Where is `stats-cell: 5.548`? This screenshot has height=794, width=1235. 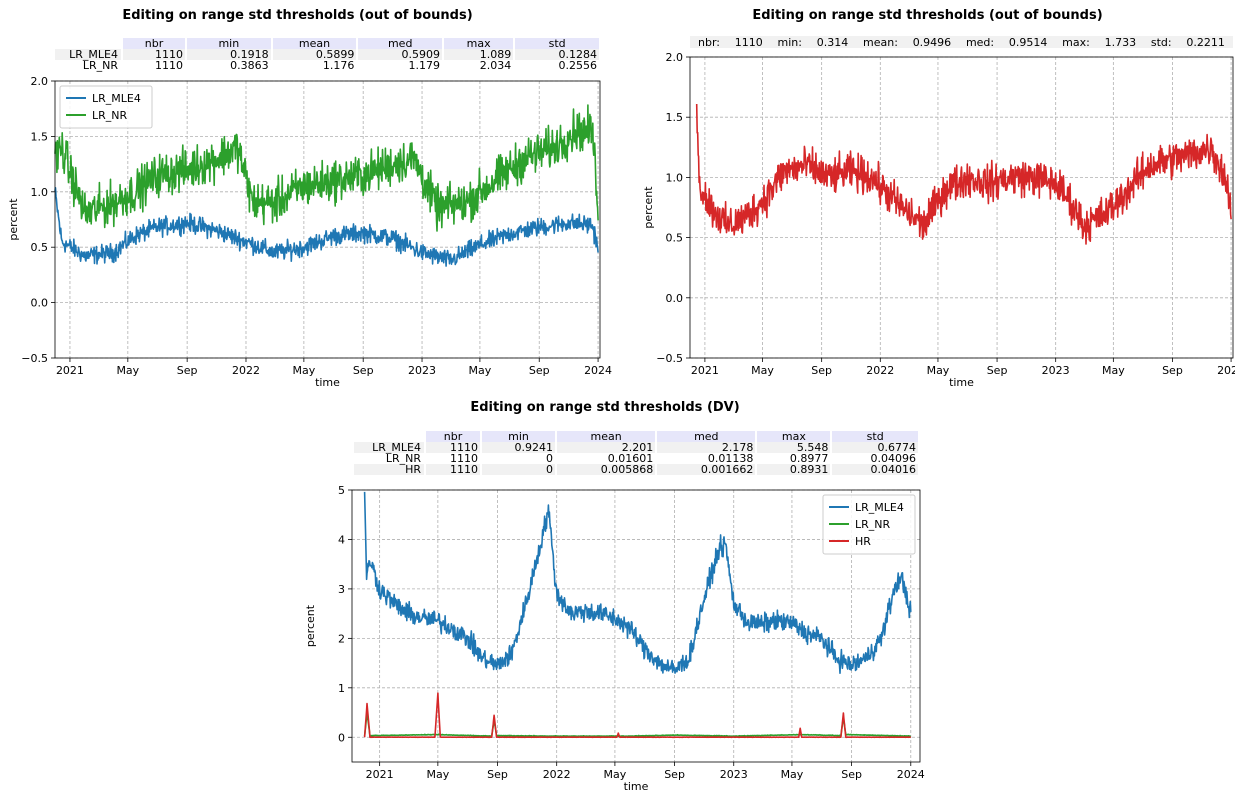 stats-cell: 5.548 is located at coordinates (794, 447).